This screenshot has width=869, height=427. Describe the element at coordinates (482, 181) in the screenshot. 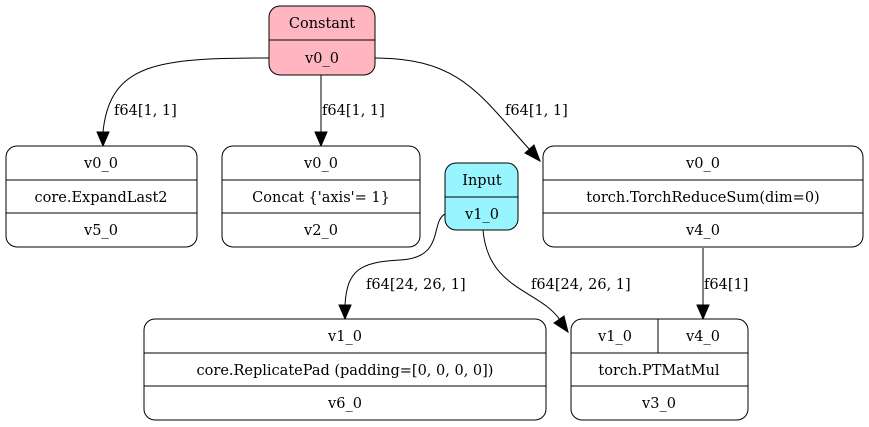

I see `input-node-title: Input` at that location.